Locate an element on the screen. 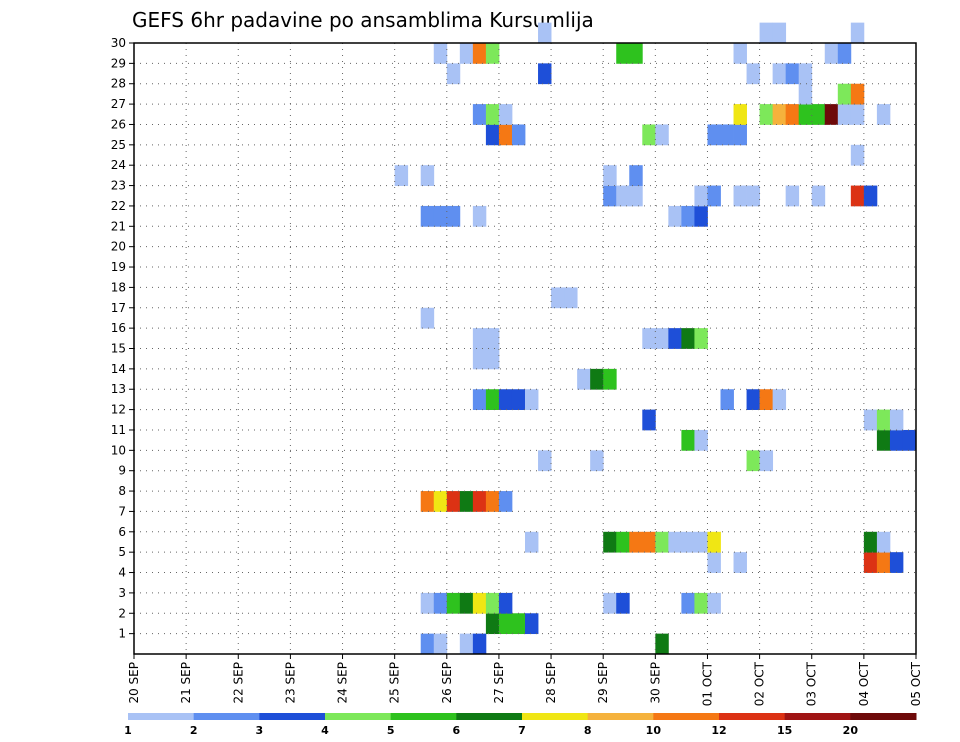 The image size is (960, 742). colorbar-label: 12 is located at coordinates (718, 730).